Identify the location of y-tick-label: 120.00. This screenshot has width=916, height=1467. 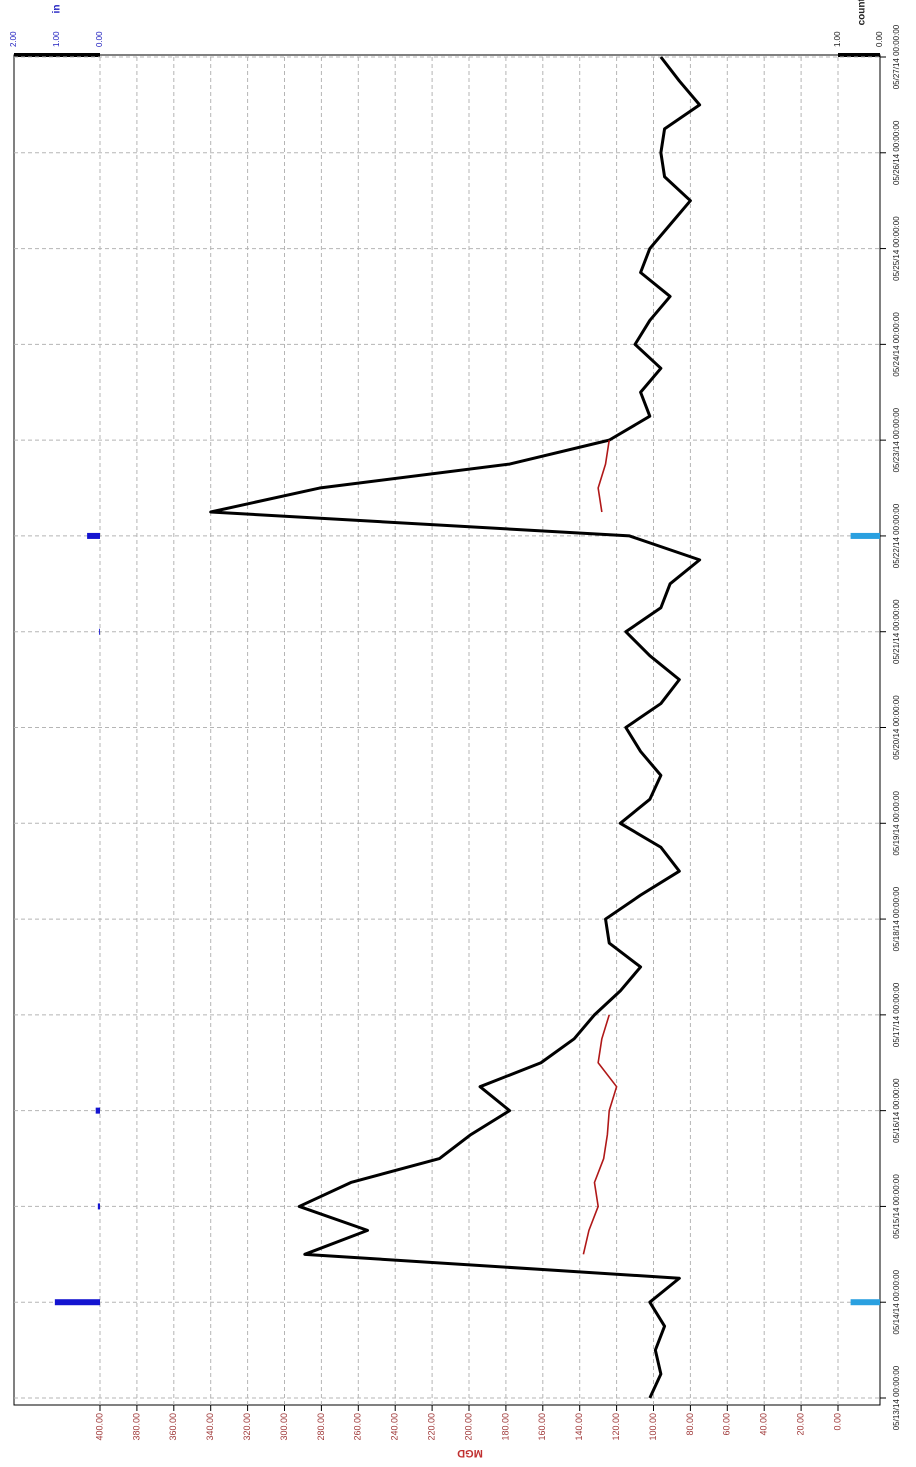
(616, 1427).